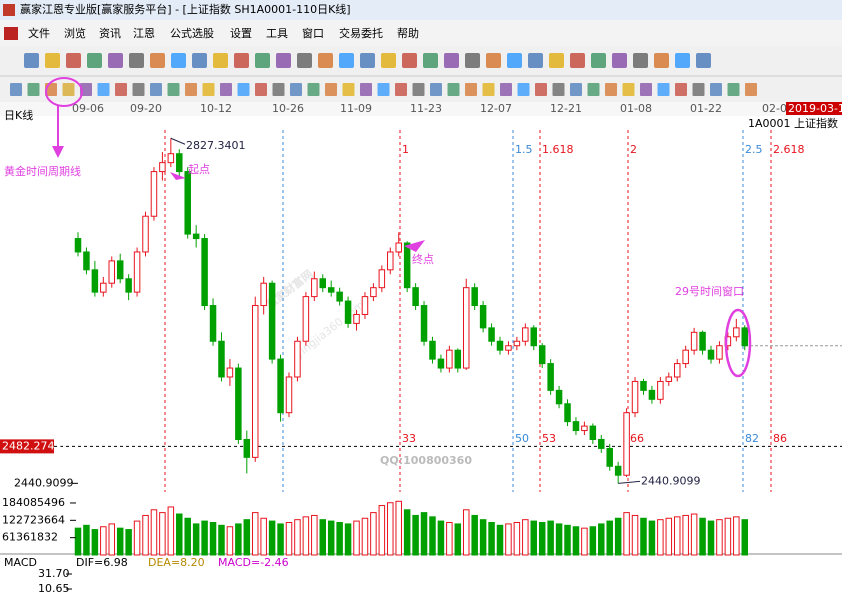  What do you see at coordinates (253, 562) in the screenshot?
I see `macd-value: MACD=-2.46` at bounding box center [253, 562].